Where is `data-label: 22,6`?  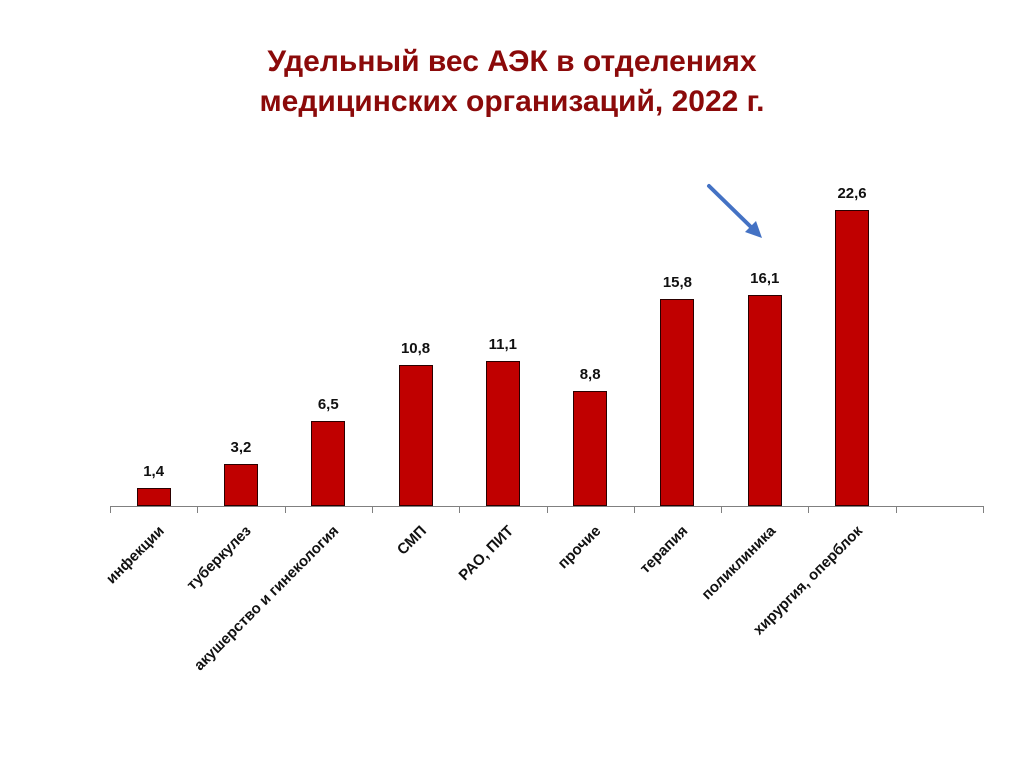 data-label: 22,6 is located at coordinates (852, 193).